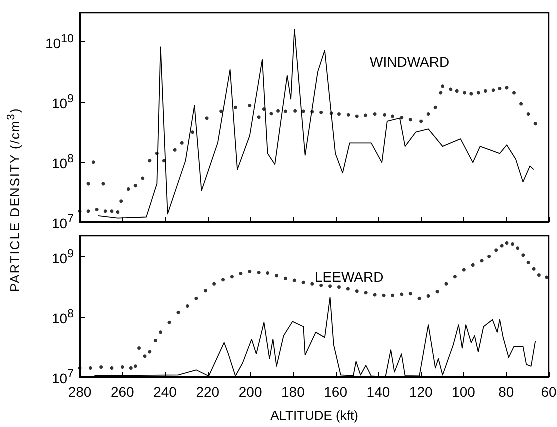 The width and height of the screenshot is (557, 427). I want to click on x-tick-label: 280, so click(80, 392).